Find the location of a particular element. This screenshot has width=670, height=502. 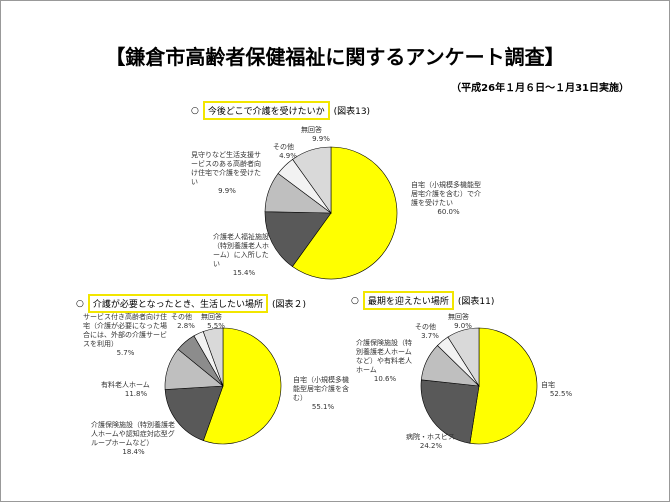

slice-value: 2.8% is located at coordinates (186, 326).